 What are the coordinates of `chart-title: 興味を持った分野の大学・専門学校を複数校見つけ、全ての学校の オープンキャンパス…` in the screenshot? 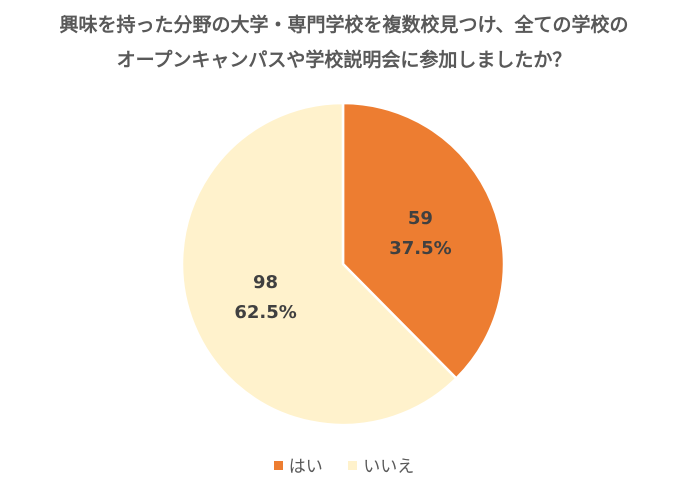 It's located at (344, 43).